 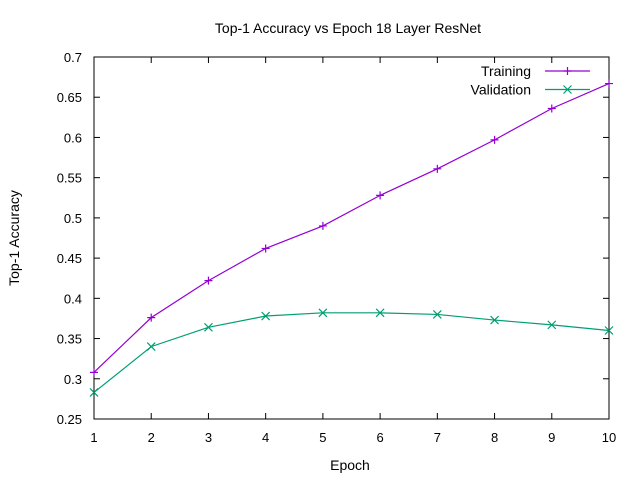 I want to click on x-tick-label: 3, so click(x=208, y=437).